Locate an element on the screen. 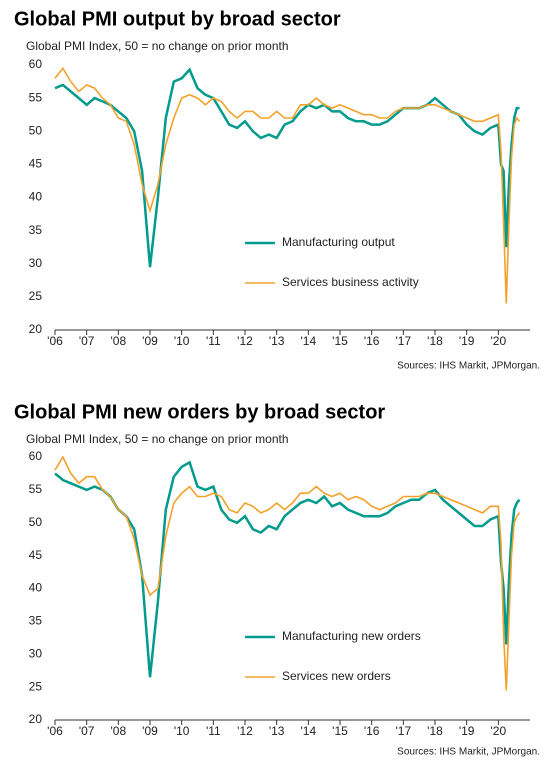 The width and height of the screenshot is (550, 769). legend-label: Services business activity is located at coordinates (350, 282).